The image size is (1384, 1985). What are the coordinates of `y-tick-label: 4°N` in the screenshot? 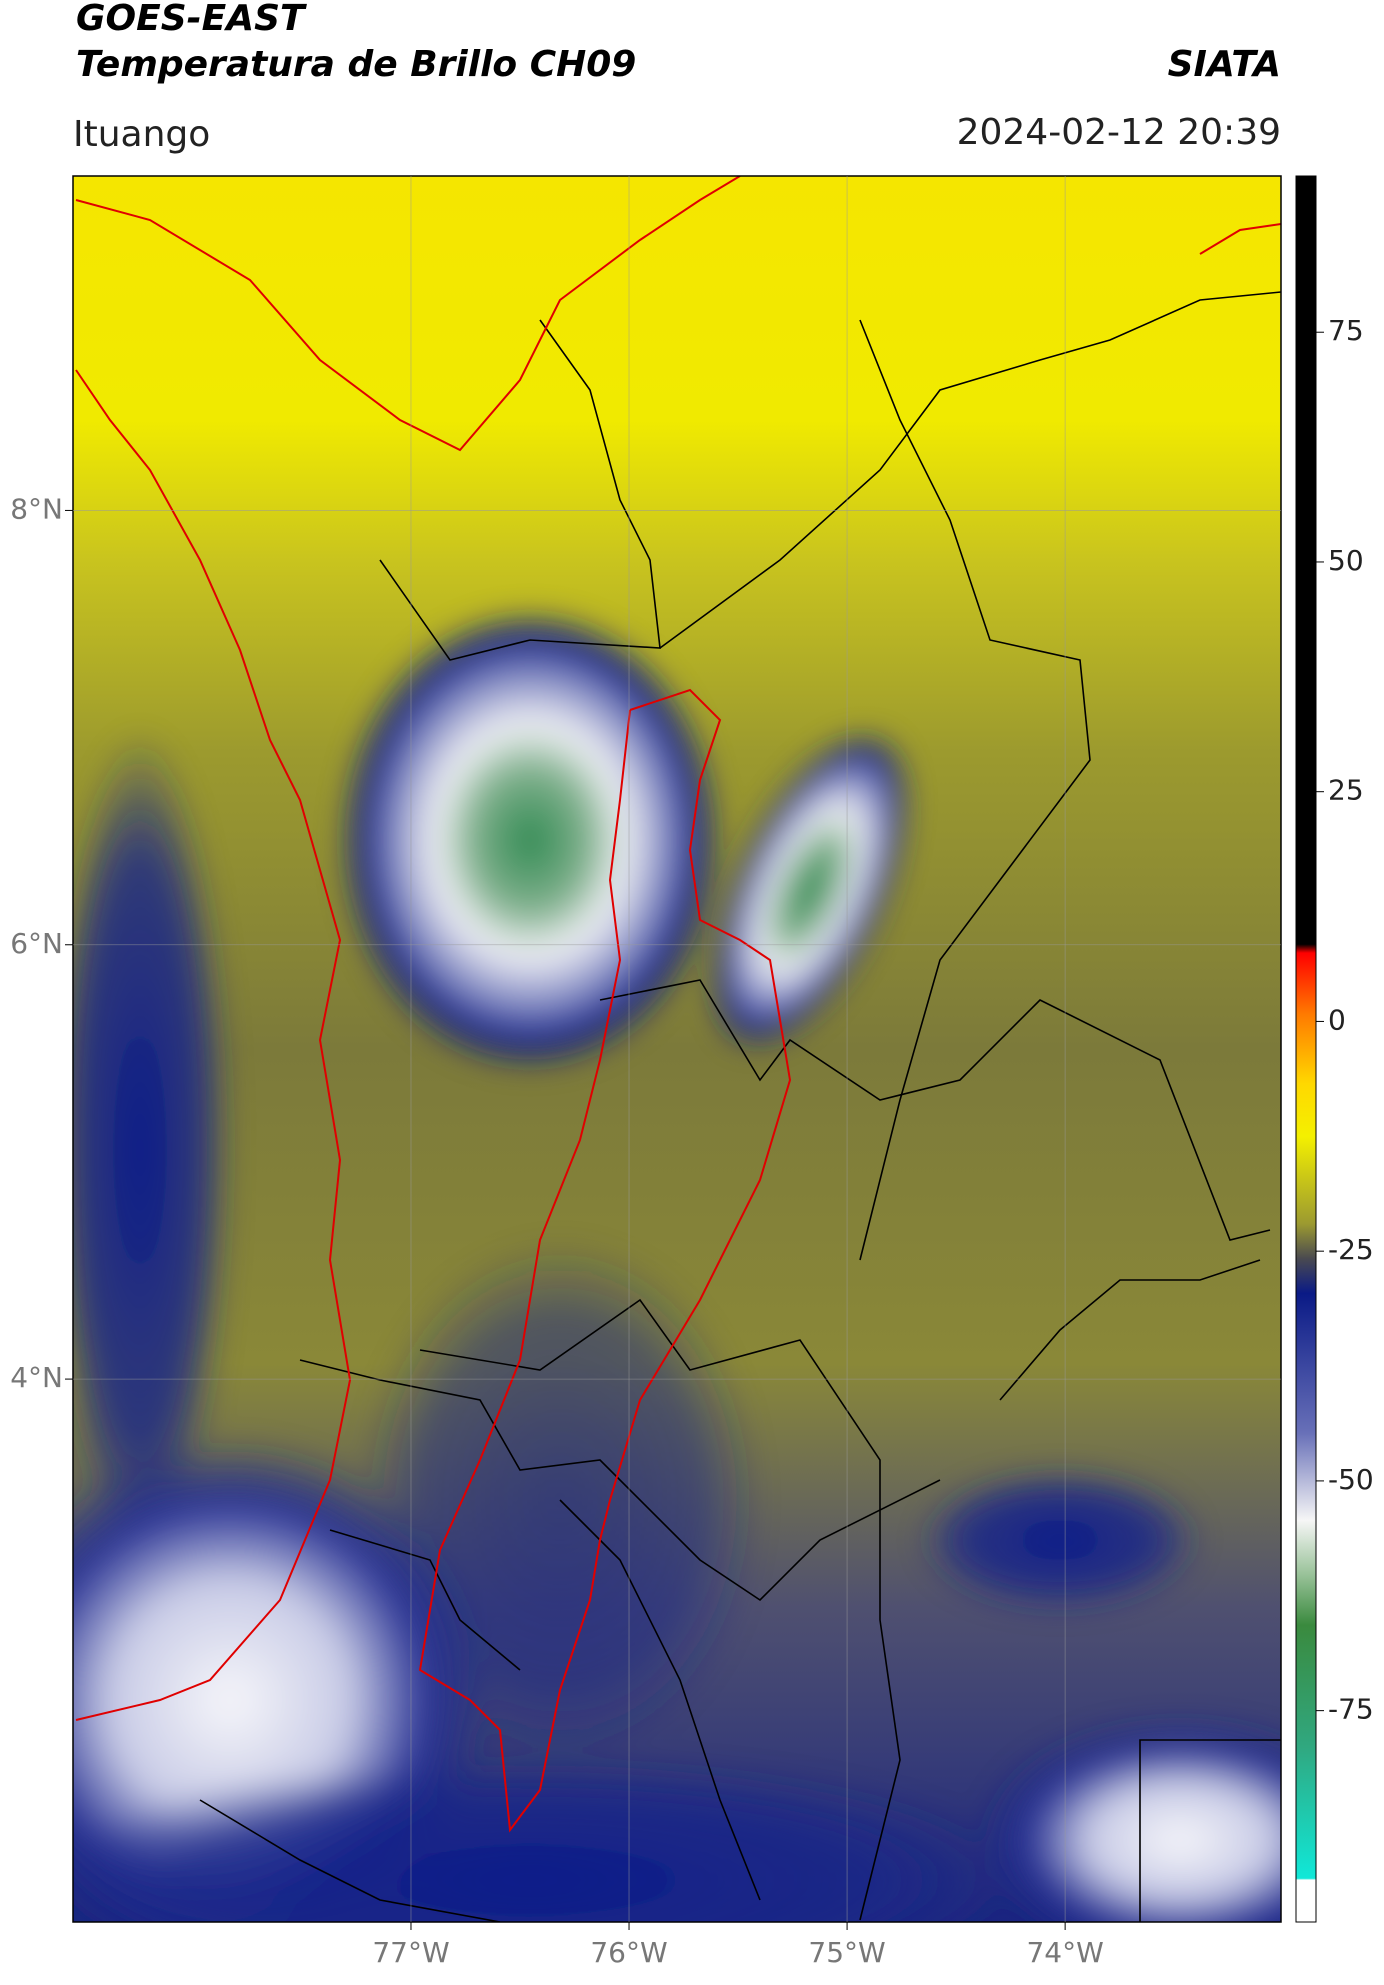 It's located at (36, 1377).